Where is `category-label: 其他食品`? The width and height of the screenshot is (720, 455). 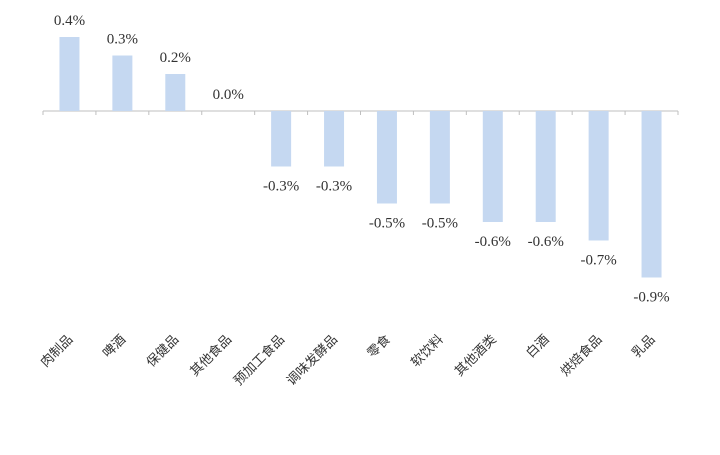
category-label: 其他食品 is located at coordinates (211, 356).